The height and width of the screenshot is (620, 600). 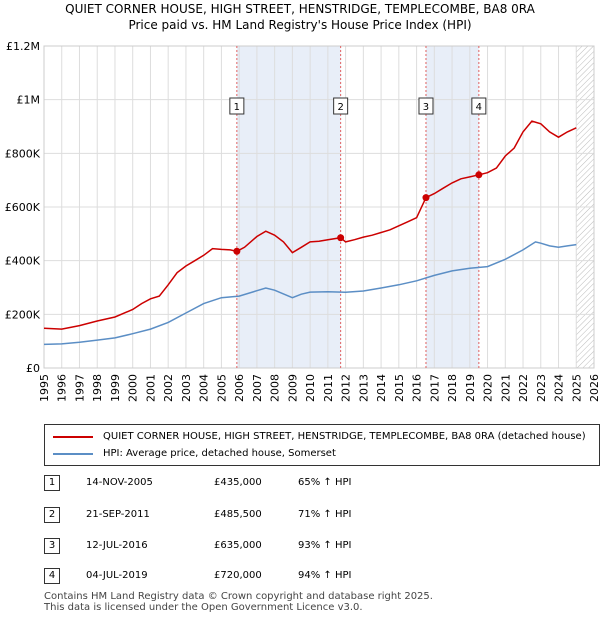 What do you see at coordinates (363, 388) in the screenshot?
I see `x-tick-label: 2013` at bounding box center [363, 388].